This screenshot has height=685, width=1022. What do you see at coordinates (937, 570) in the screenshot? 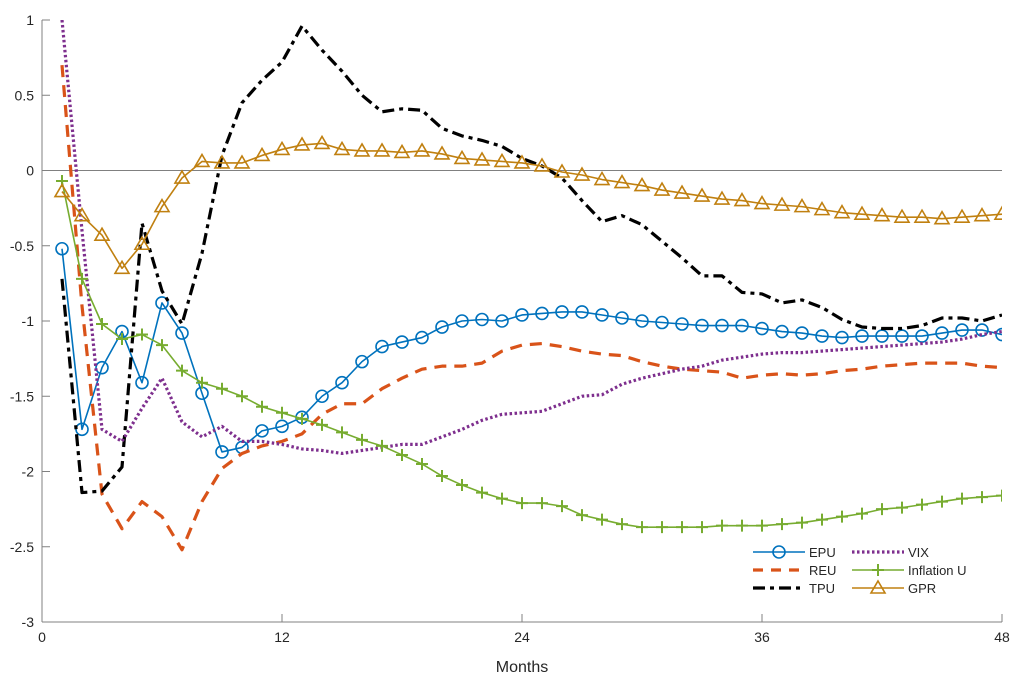
I see `legend-label: Inflation U` at bounding box center [937, 570].